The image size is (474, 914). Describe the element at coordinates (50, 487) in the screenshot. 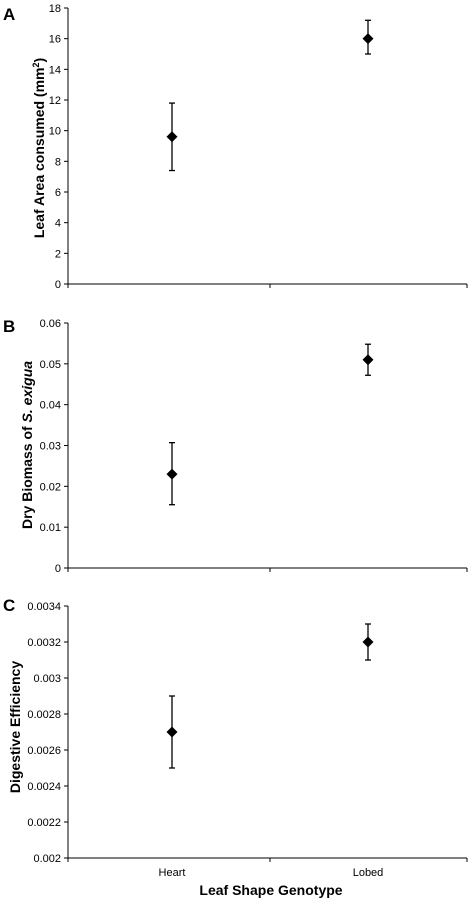

I see `y-tick-label: 0.02` at that location.